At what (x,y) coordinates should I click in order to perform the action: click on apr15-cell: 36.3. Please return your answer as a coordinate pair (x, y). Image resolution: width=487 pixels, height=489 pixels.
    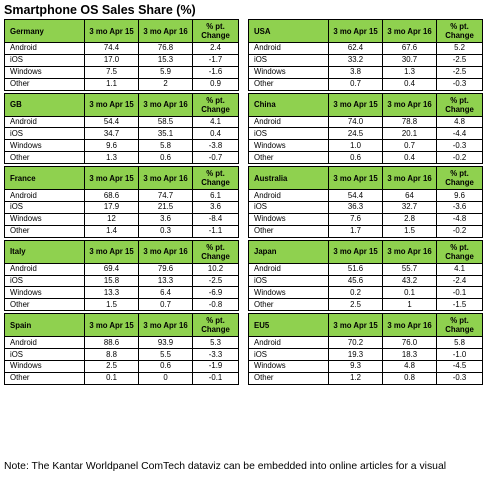
    Looking at the image, I should click on (355, 207).